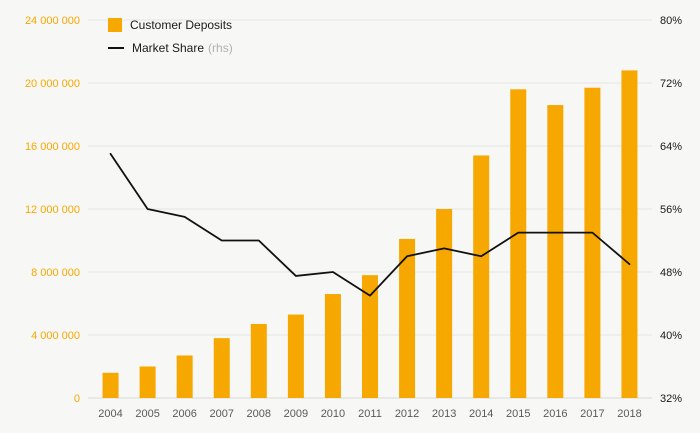  Describe the element at coordinates (671, 21) in the screenshot. I see `right-axis-tick-label: 80%` at that location.